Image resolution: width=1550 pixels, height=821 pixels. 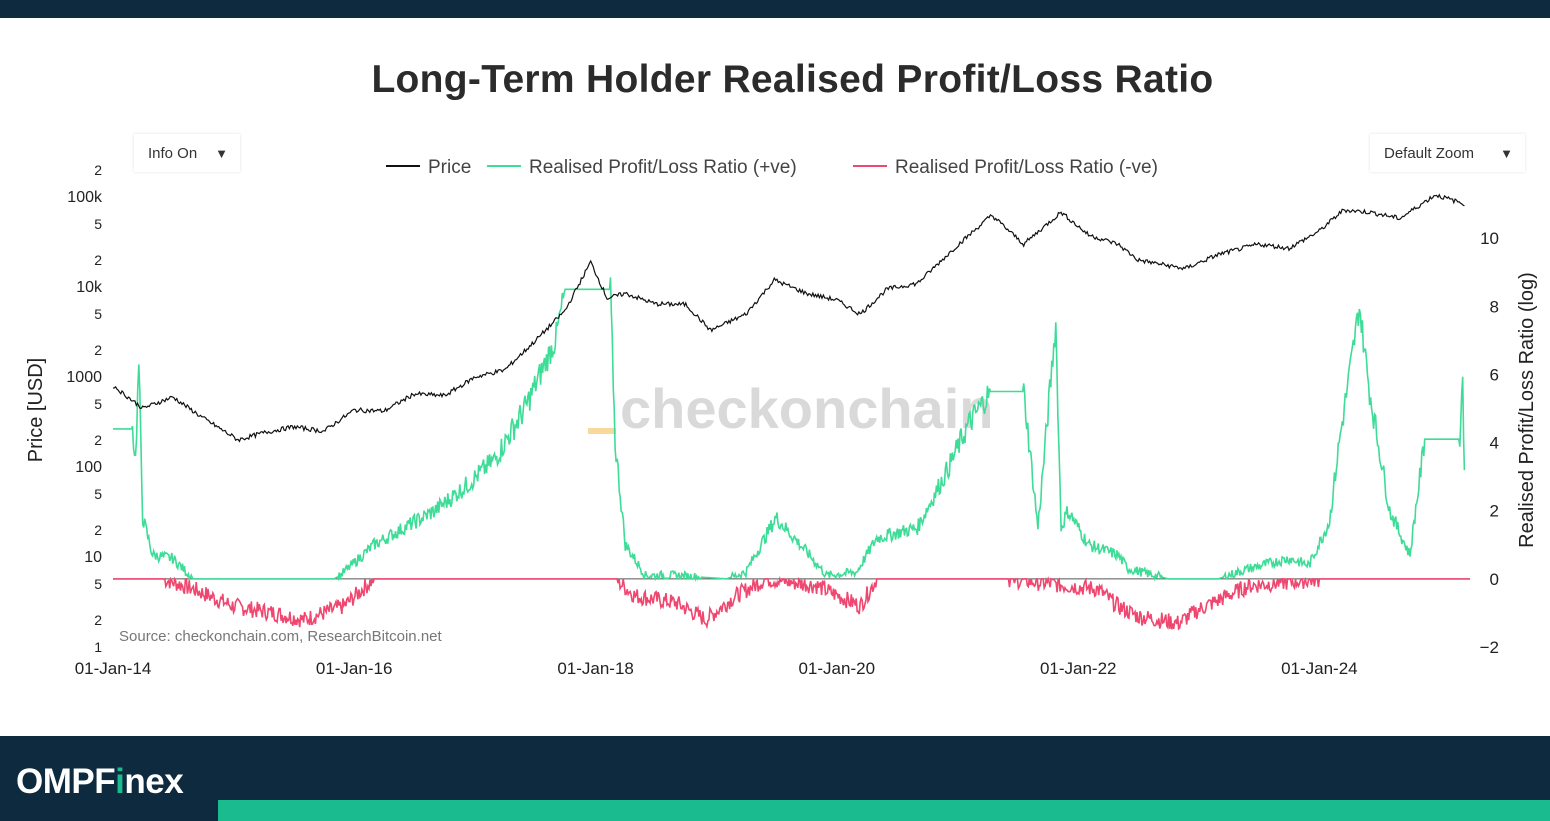 What do you see at coordinates (1494, 443) in the screenshot?
I see `y-right-tick-label: 4` at bounding box center [1494, 443].